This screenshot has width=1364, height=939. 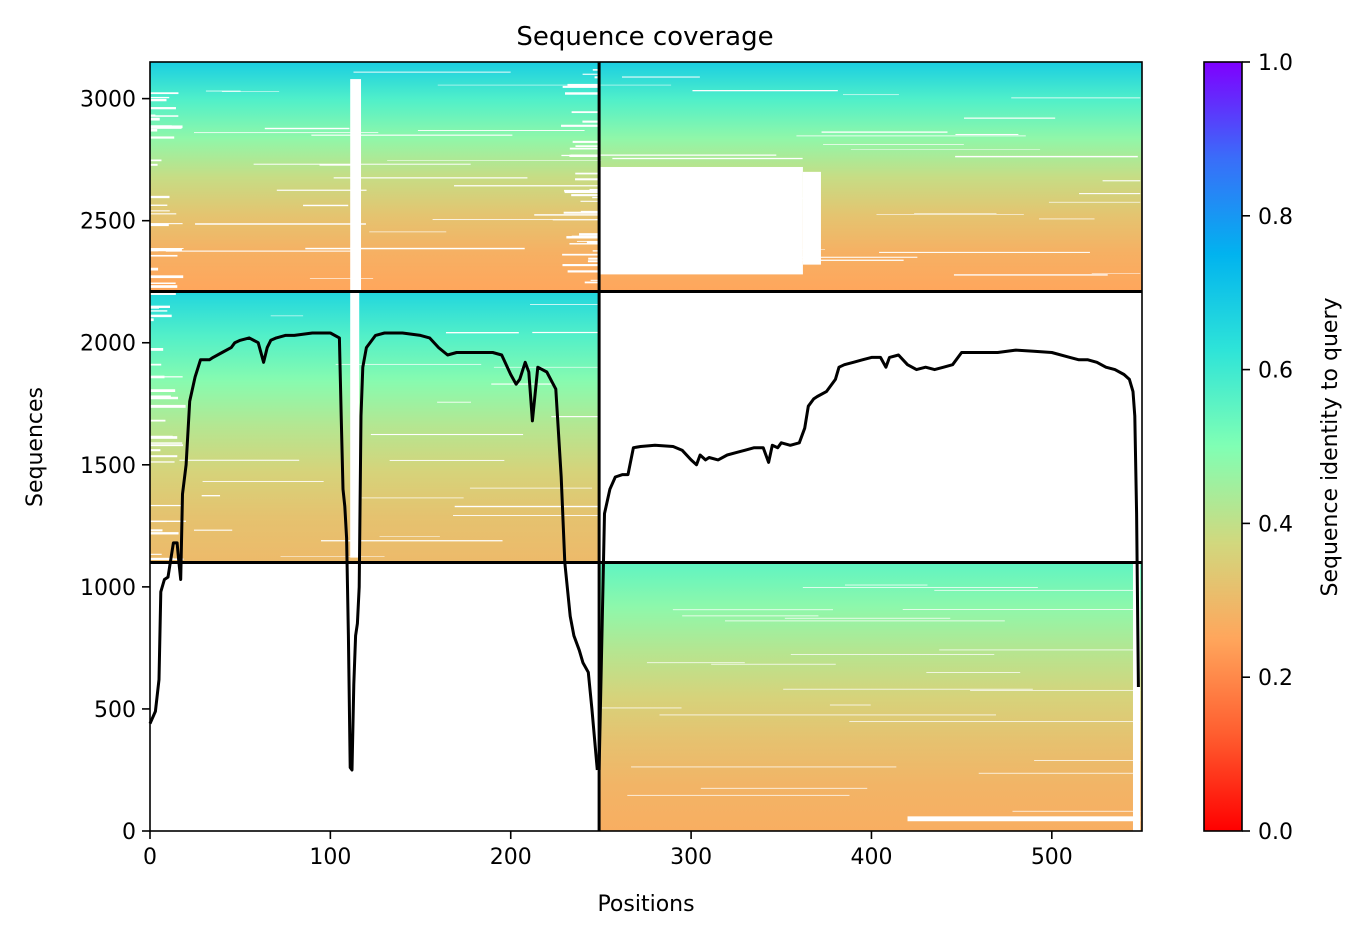 I want to click on colorbar-tick-label: 0.4, so click(x=1275, y=524).